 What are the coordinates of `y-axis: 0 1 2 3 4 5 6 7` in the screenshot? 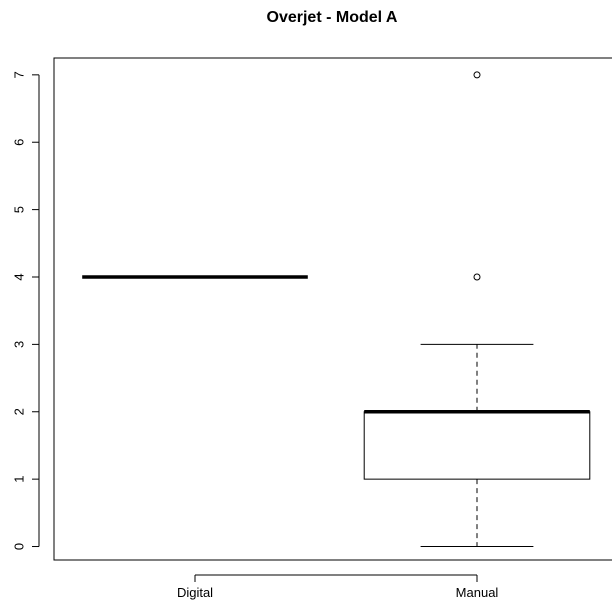 It's located at (26, 310).